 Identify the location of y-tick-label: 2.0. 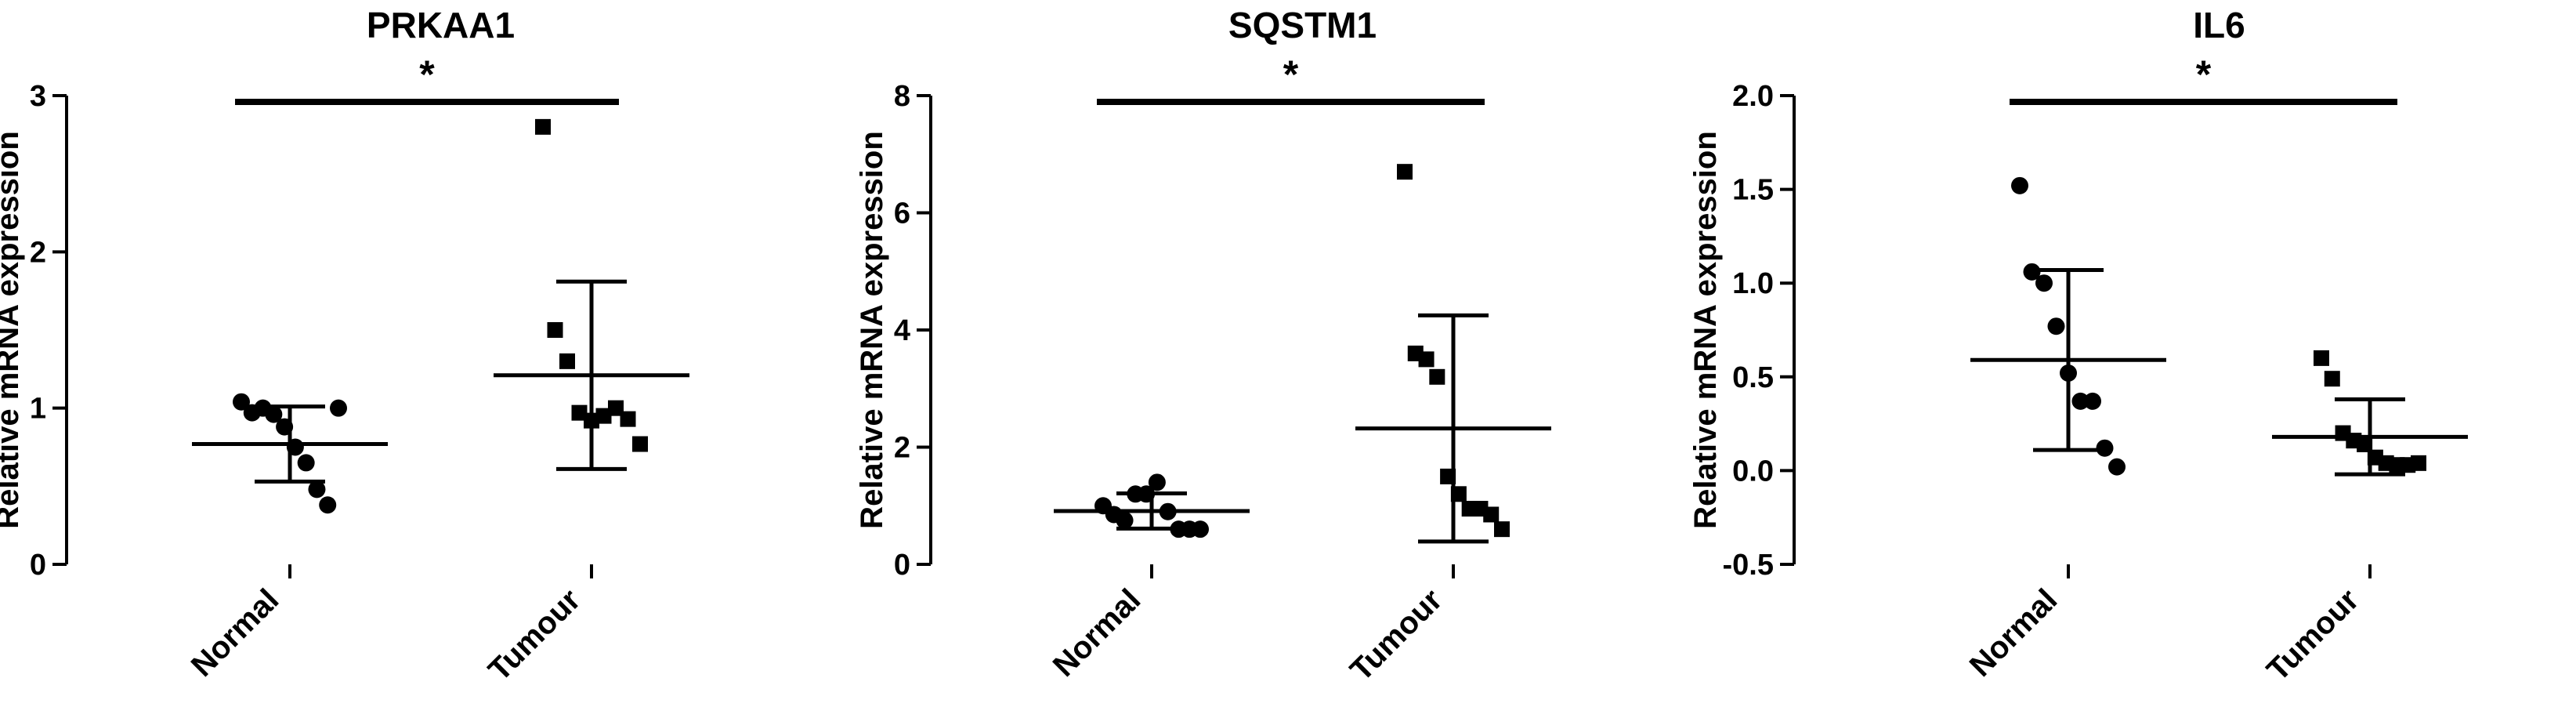
(1753, 96).